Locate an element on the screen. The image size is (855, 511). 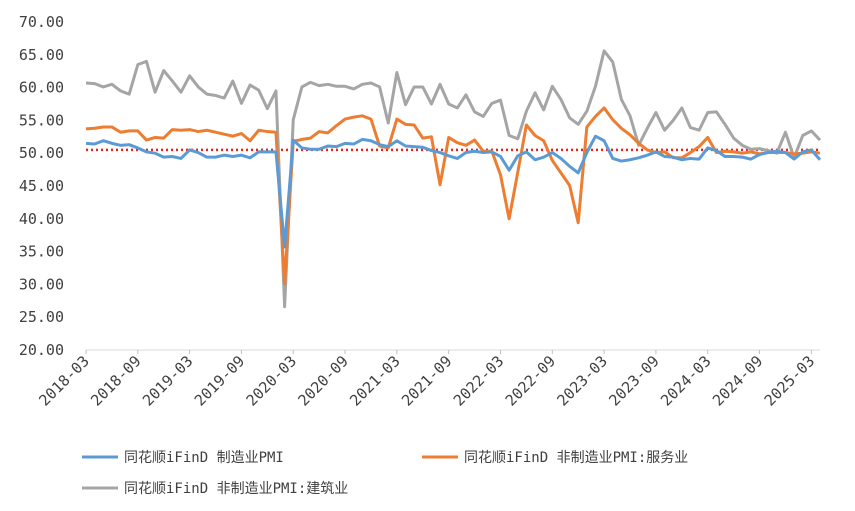
y-tick-label: 45.00 is located at coordinates (41, 186).